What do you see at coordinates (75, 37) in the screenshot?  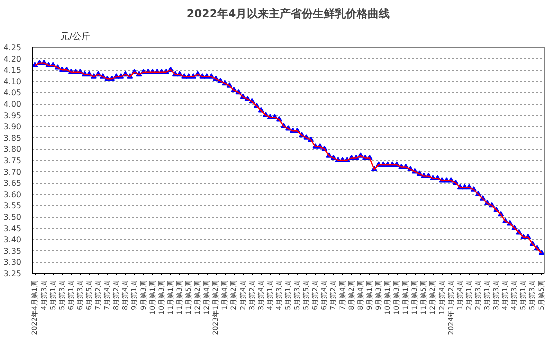 I see `y-axis-title: 元/公斤` at bounding box center [75, 37].